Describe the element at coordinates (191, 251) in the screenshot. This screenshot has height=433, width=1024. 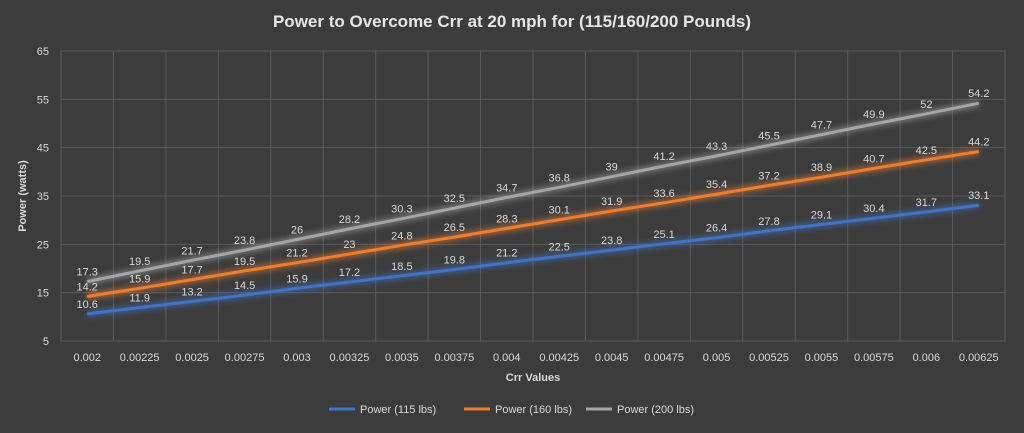
I see `data-label: 21.7` at that location.